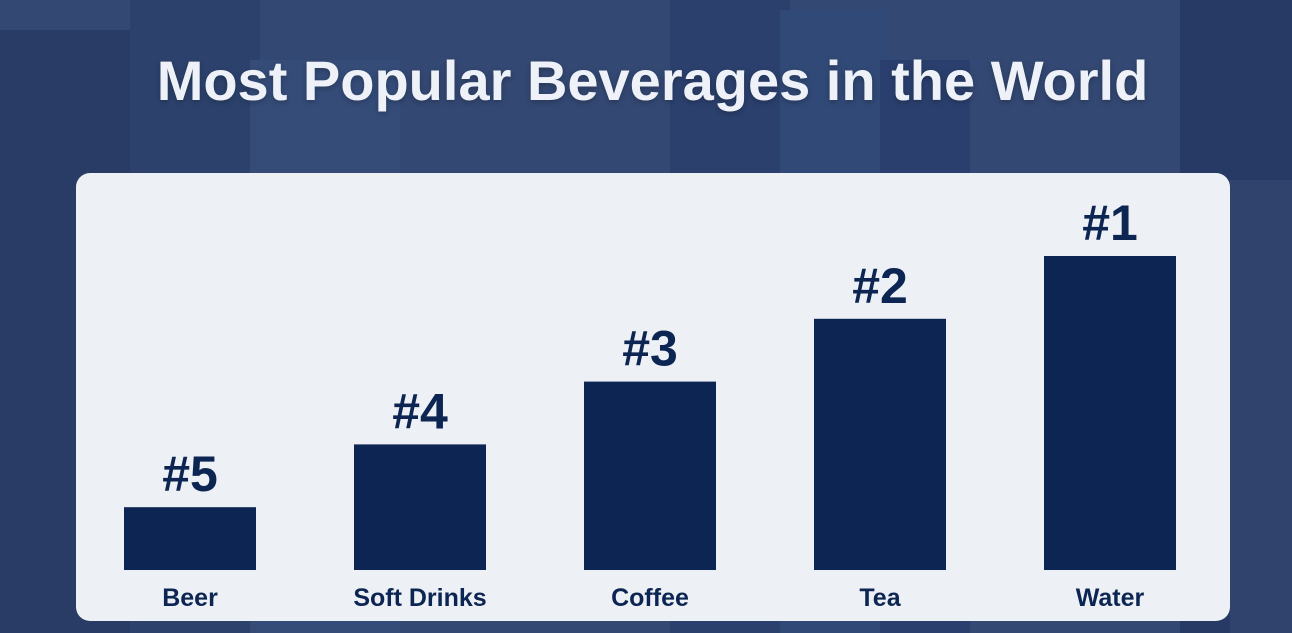 This screenshot has height=633, width=1292. What do you see at coordinates (650, 349) in the screenshot?
I see `data-label-coffee: #3` at bounding box center [650, 349].